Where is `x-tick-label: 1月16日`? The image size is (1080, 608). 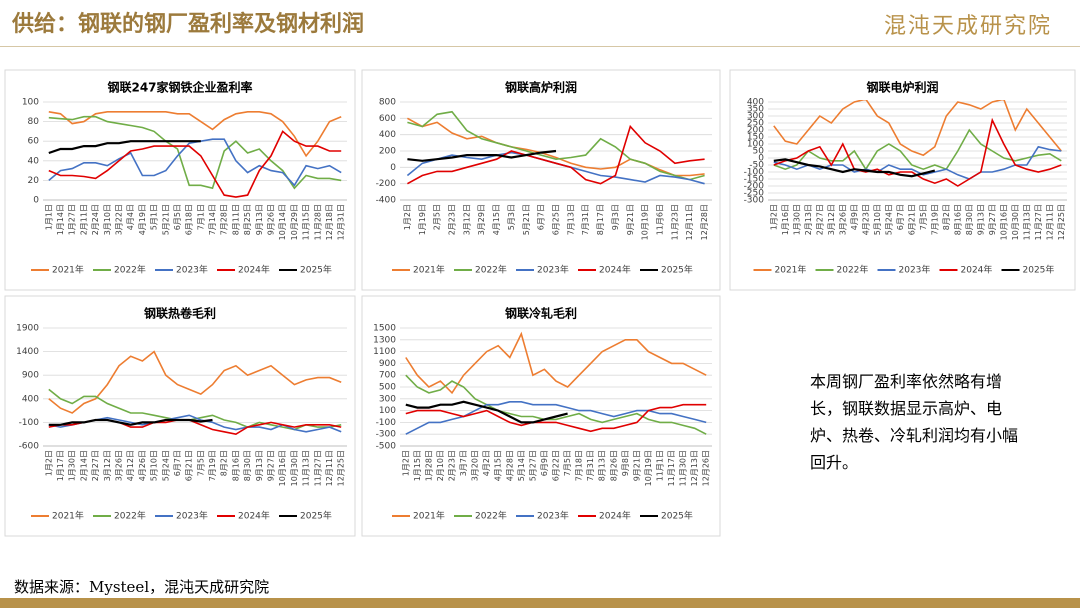 x-tick-label: 1月16日 is located at coordinates (785, 219).